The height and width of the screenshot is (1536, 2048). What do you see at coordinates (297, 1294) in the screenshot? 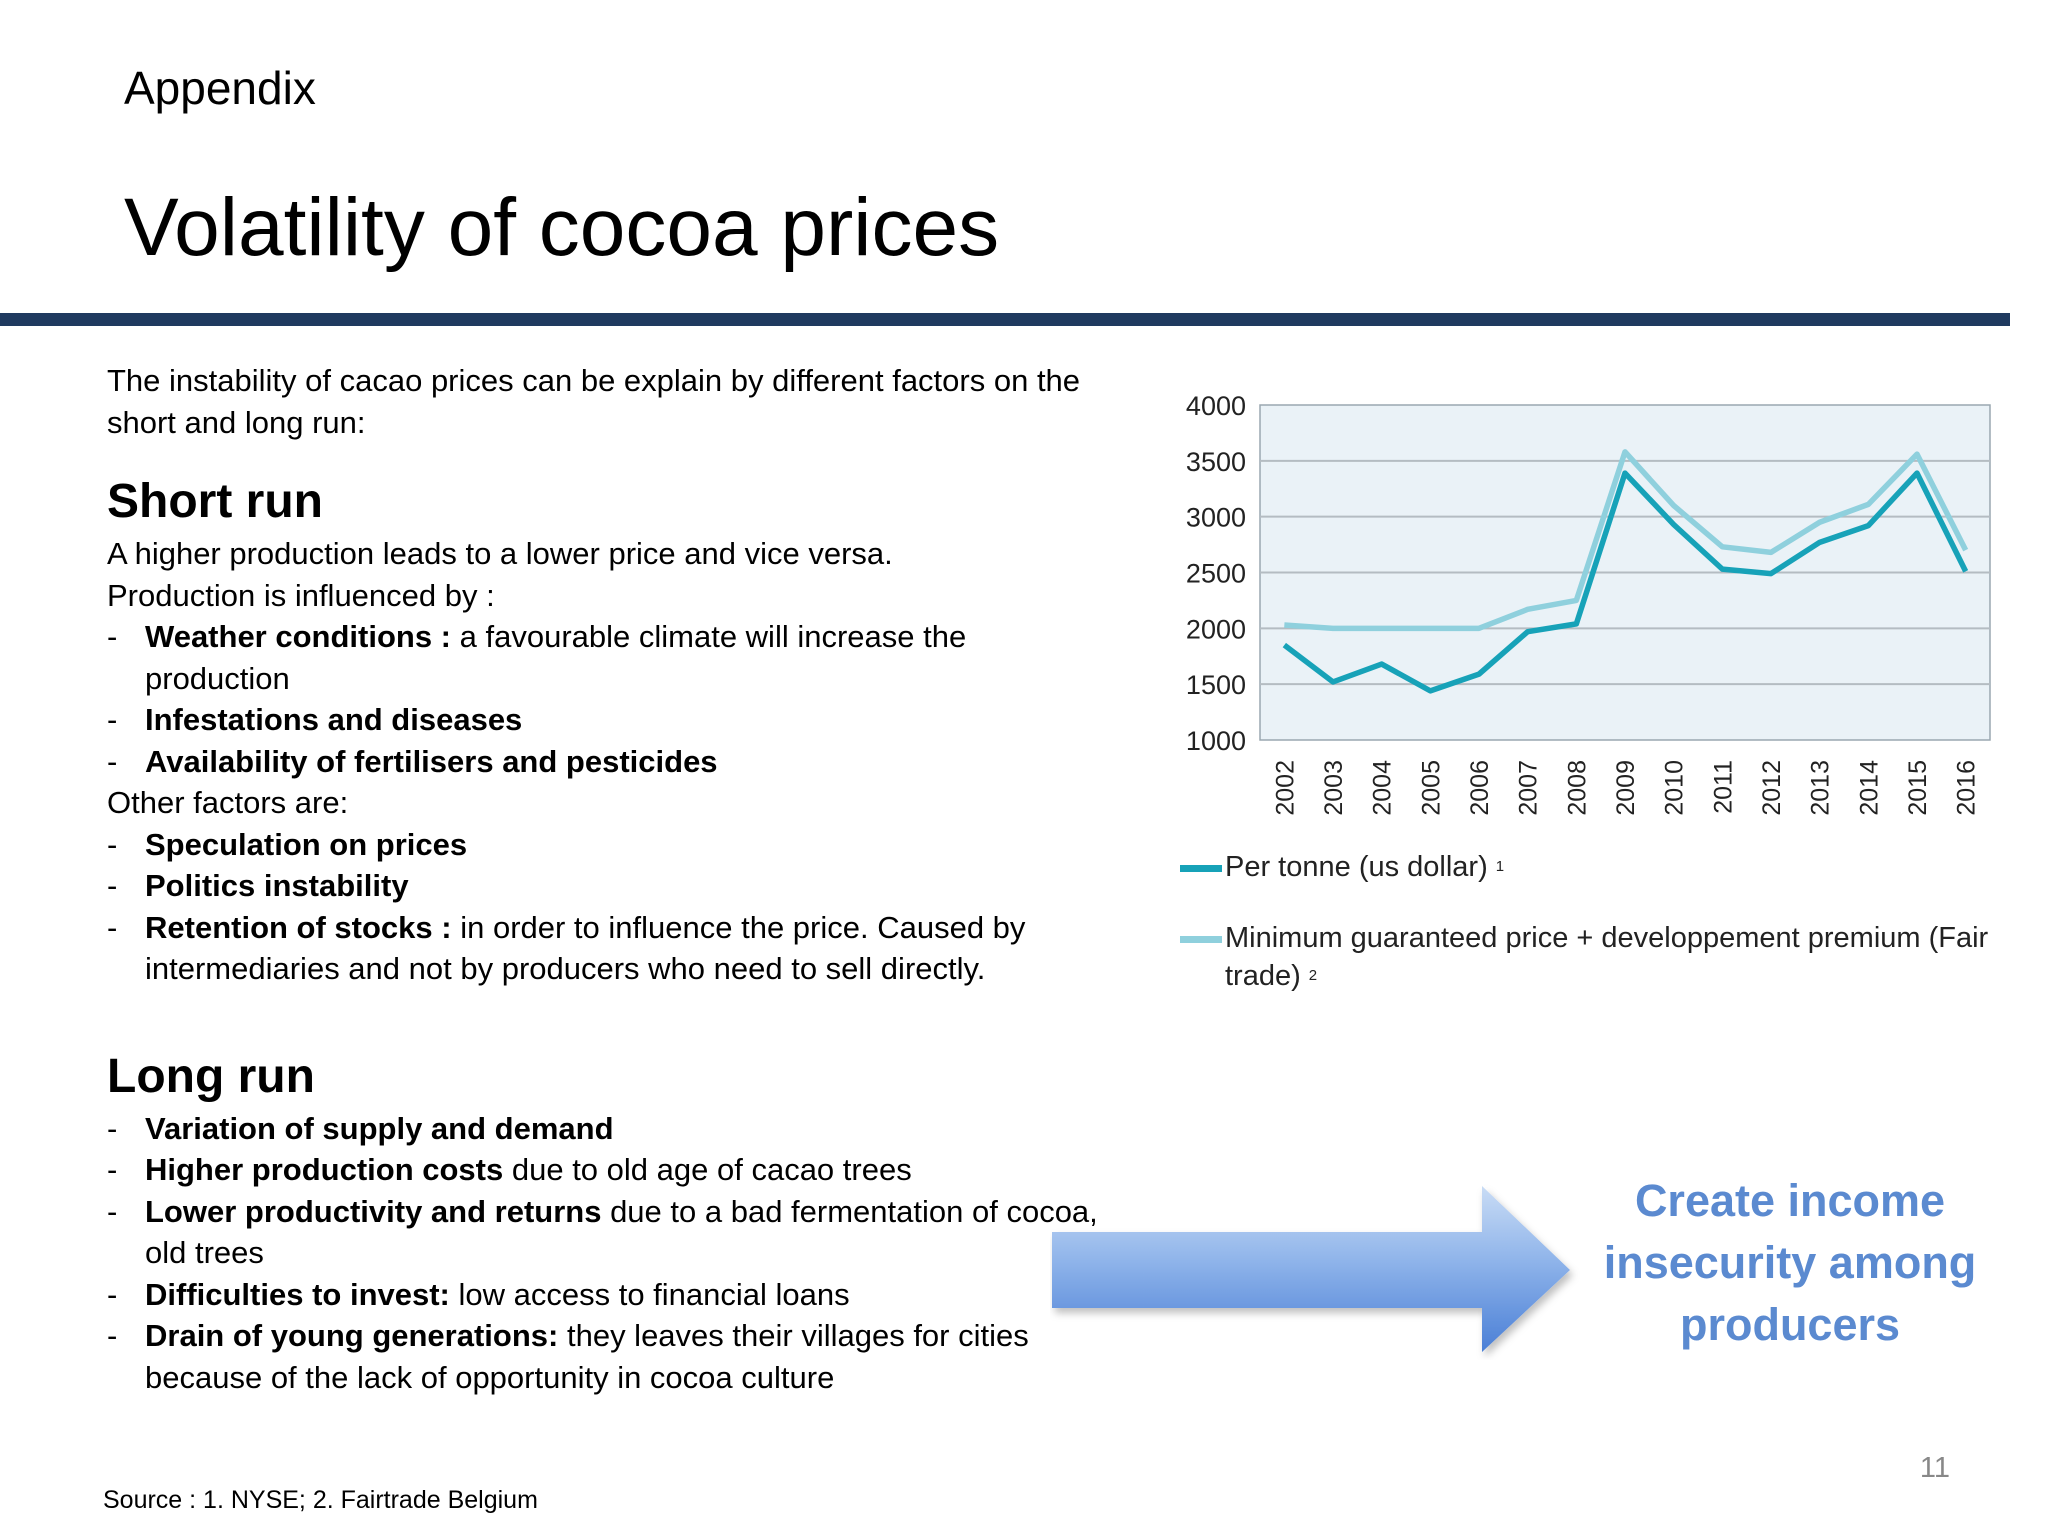
I see `item-bold: Difficulties to invest:` at bounding box center [297, 1294].